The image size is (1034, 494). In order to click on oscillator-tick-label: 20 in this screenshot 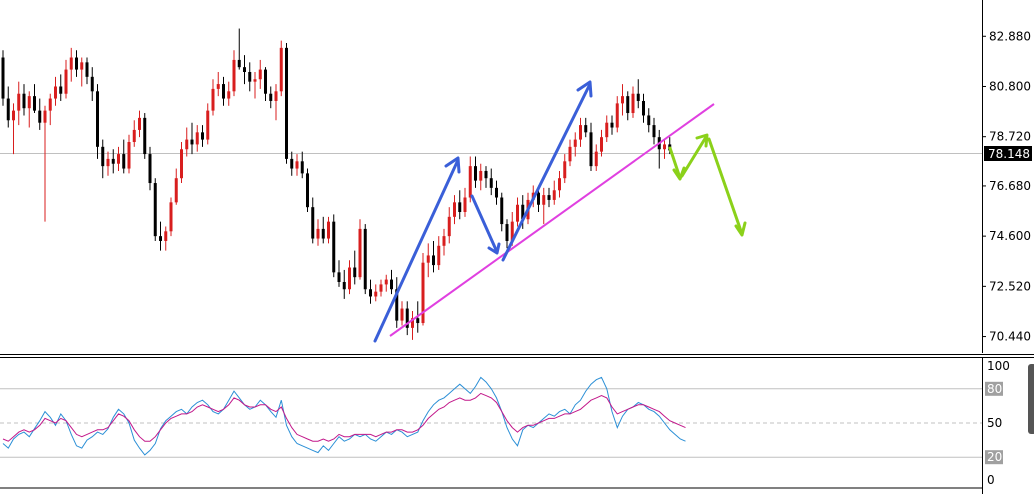, I will do `click(994, 457)`.